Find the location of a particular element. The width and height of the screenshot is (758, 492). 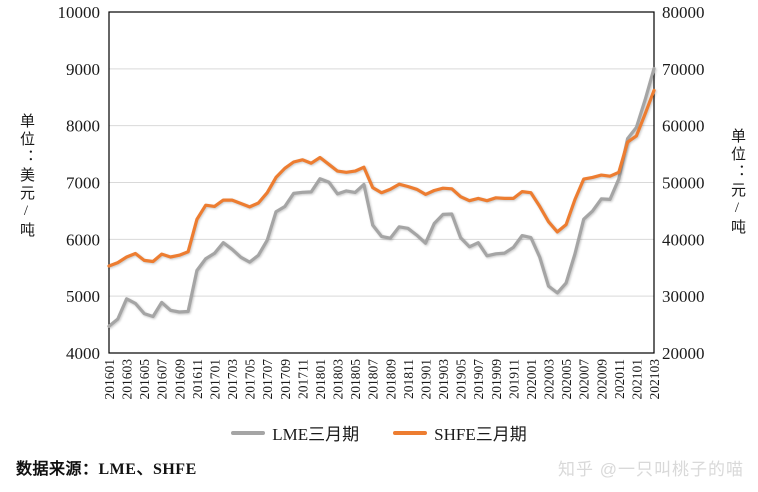

x-axis-tick-label: 201609 is located at coordinates (179, 379).